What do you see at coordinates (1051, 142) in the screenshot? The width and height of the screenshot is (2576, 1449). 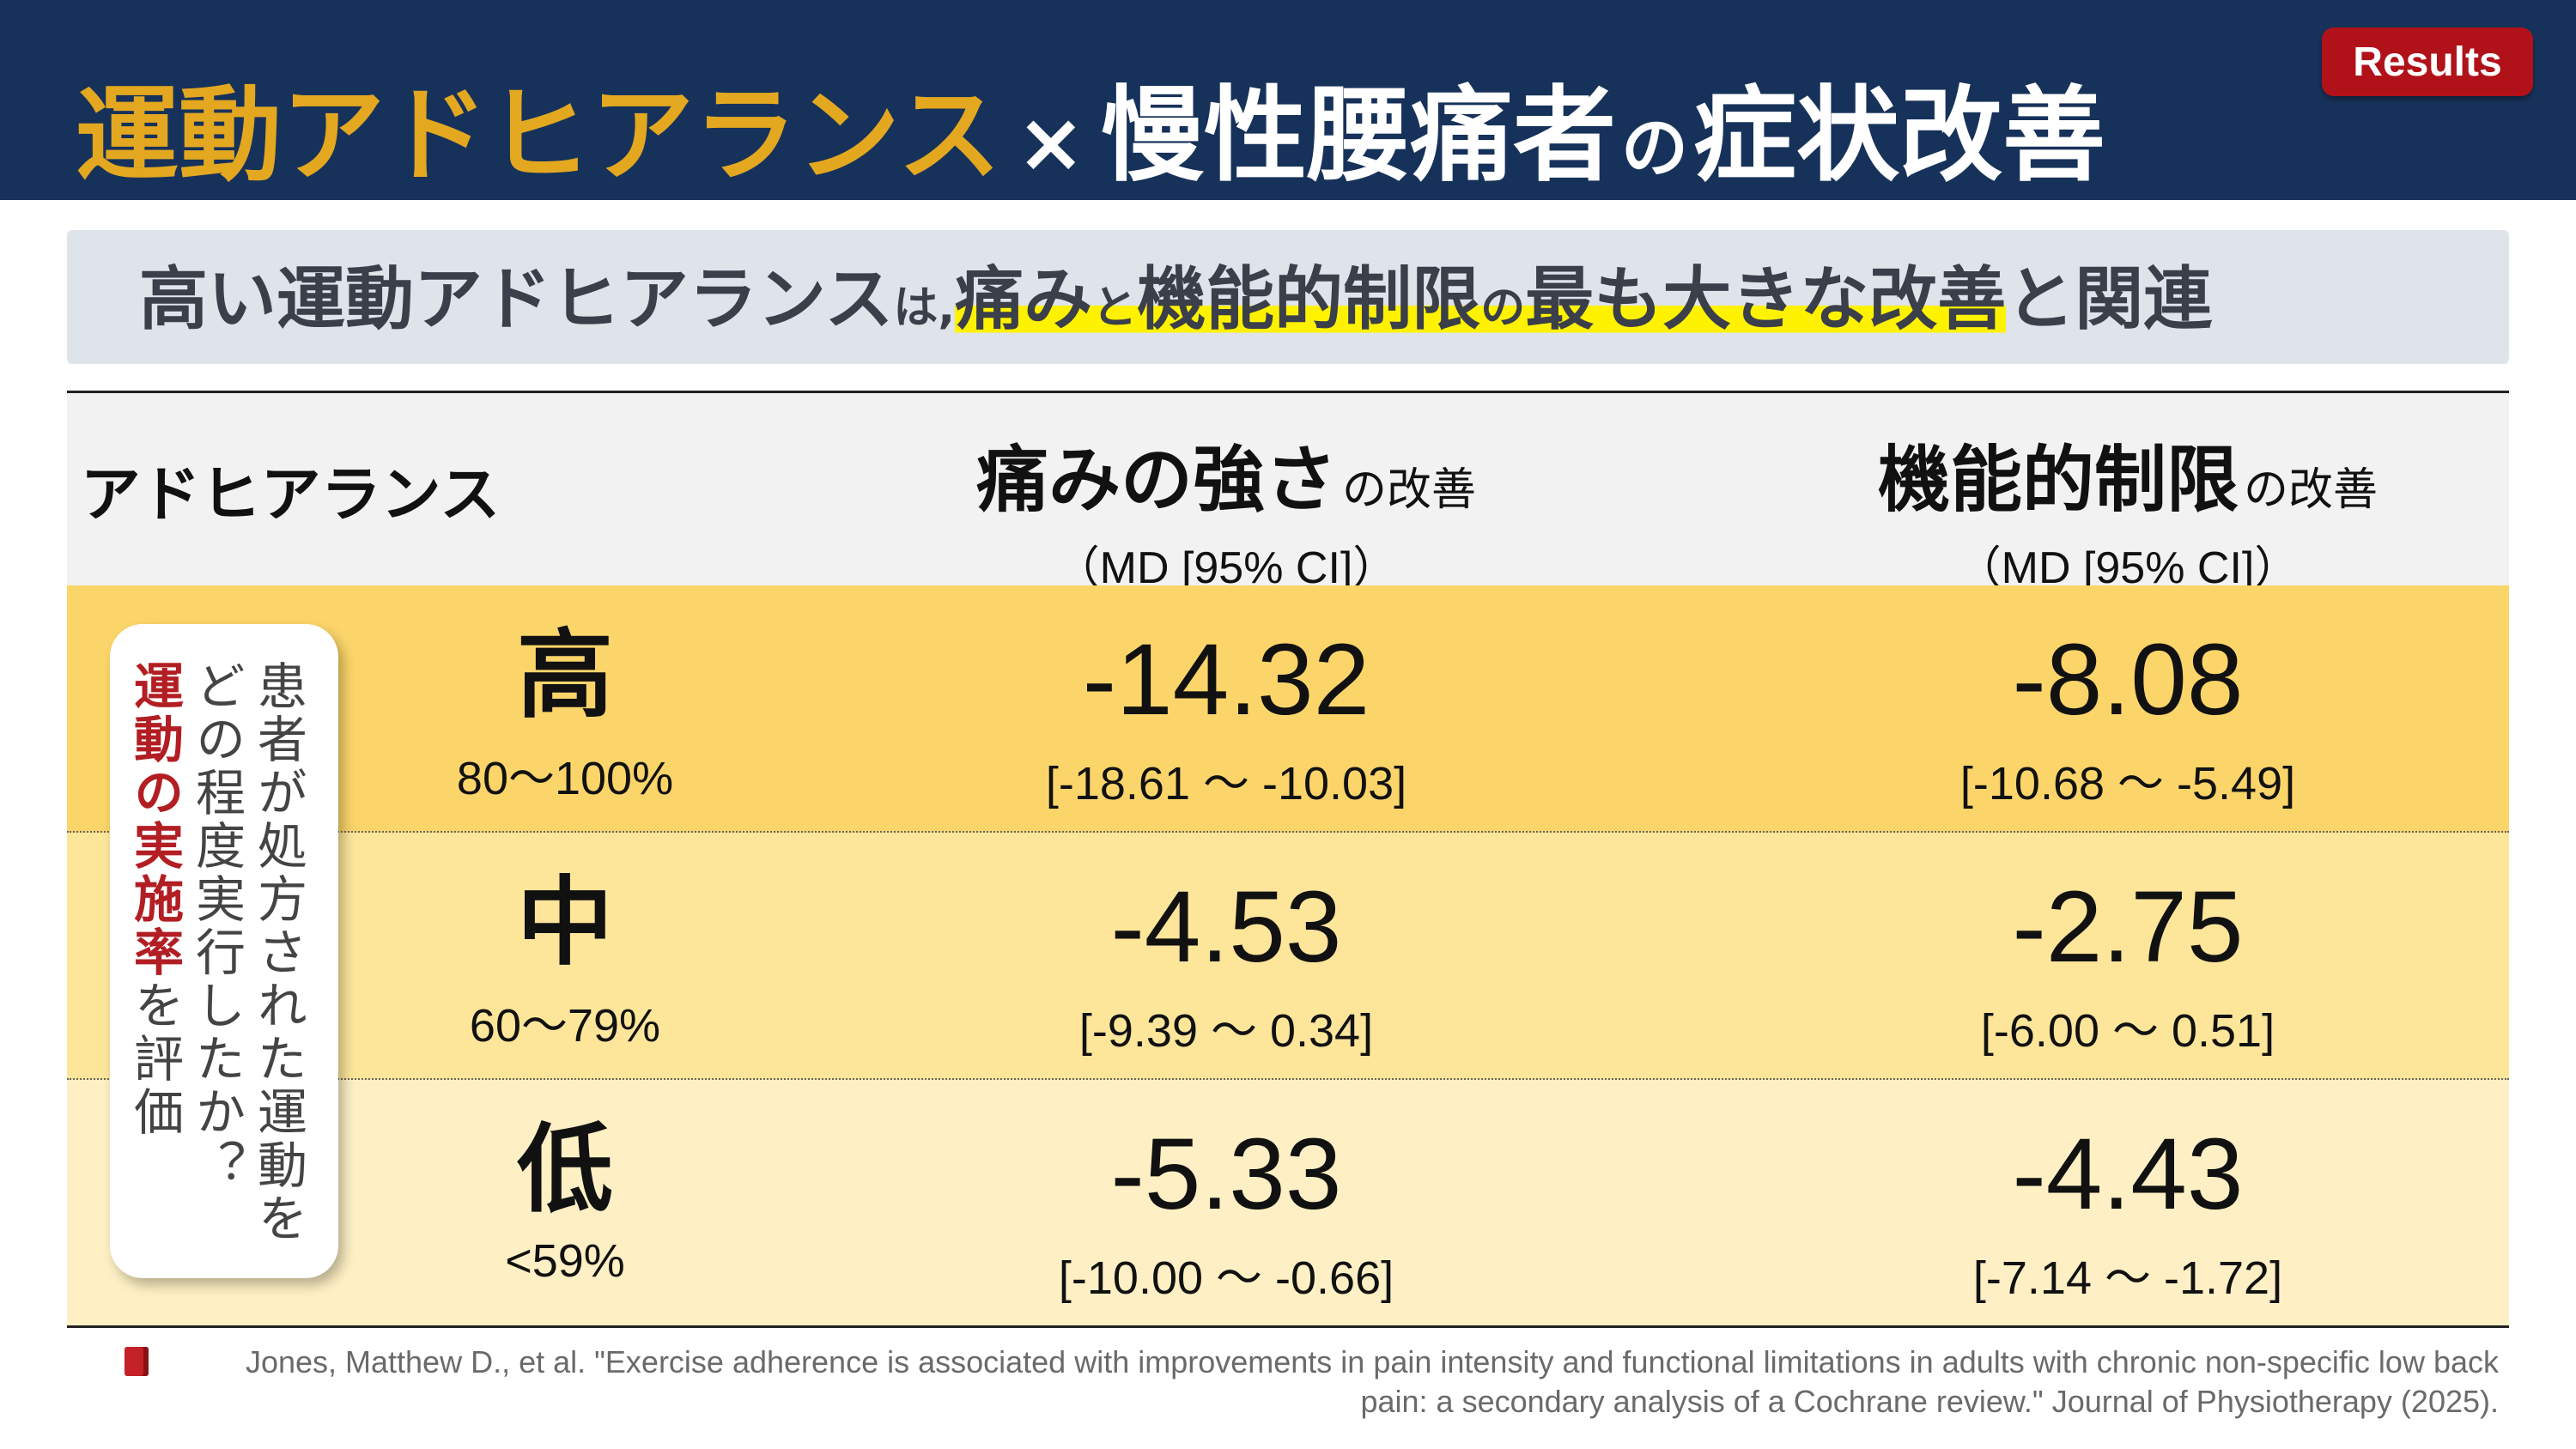 I see `title-times: ×` at bounding box center [1051, 142].